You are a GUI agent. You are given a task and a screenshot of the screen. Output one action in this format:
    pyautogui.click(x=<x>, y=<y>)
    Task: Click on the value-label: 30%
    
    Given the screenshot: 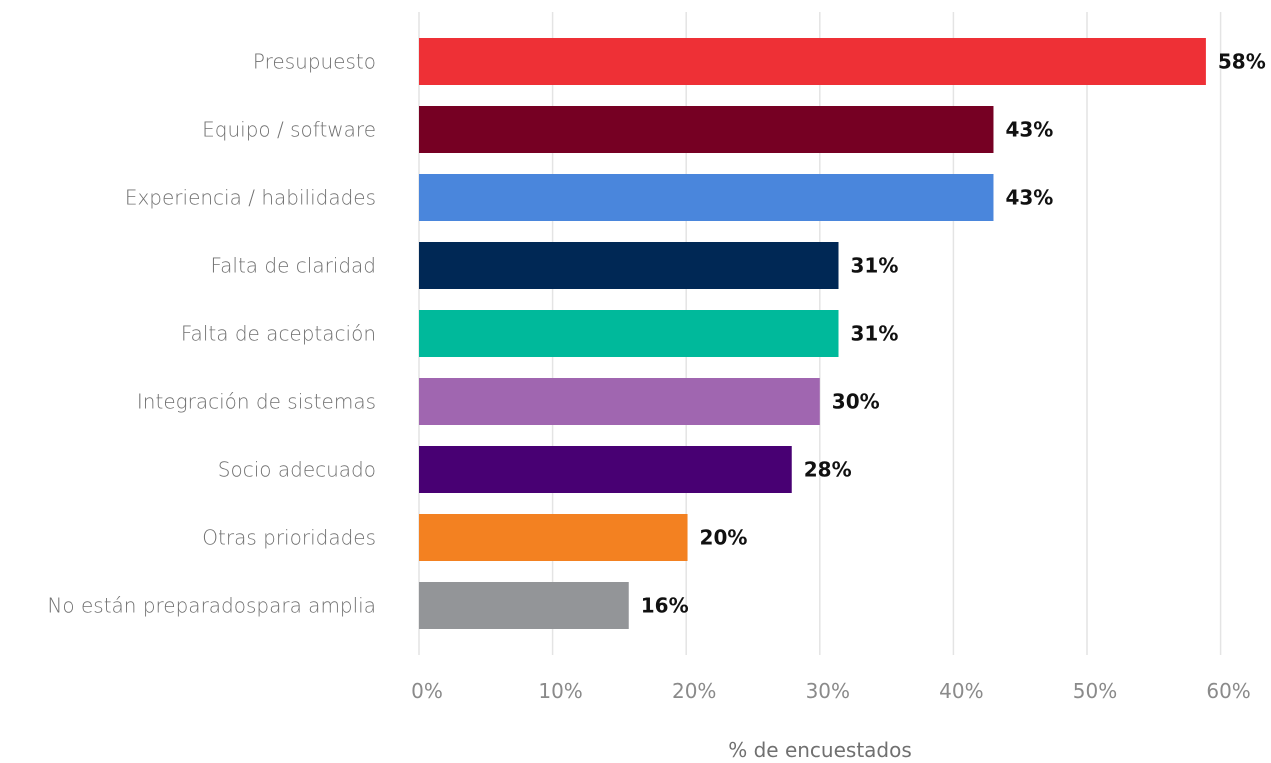 What is the action you would take?
    pyautogui.click(x=856, y=402)
    